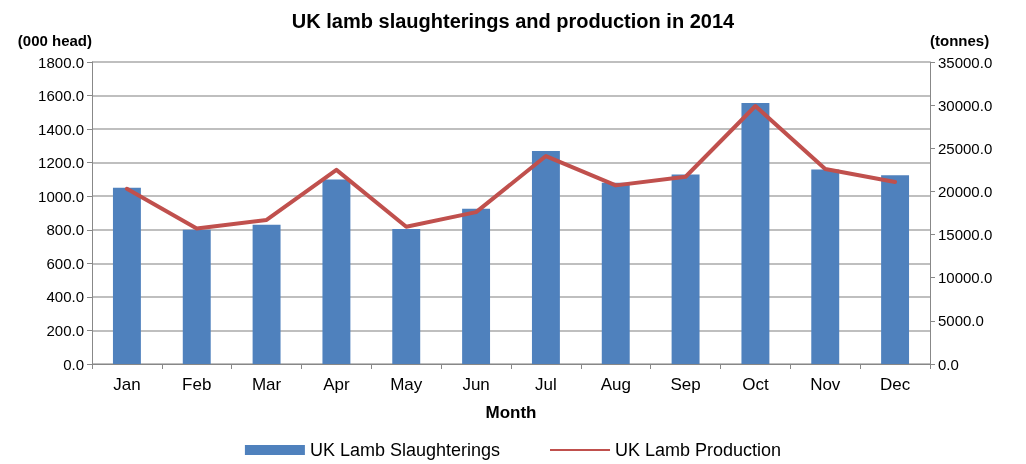 This screenshot has height=464, width=1026. What do you see at coordinates (960, 40) in the screenshot?
I see `y2-axis-title: (tonnes)` at bounding box center [960, 40].